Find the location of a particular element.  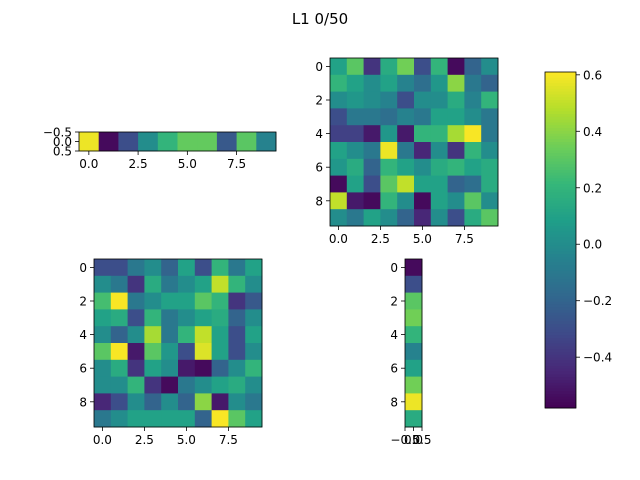

axes-frame is located at coordinates (178, 343).